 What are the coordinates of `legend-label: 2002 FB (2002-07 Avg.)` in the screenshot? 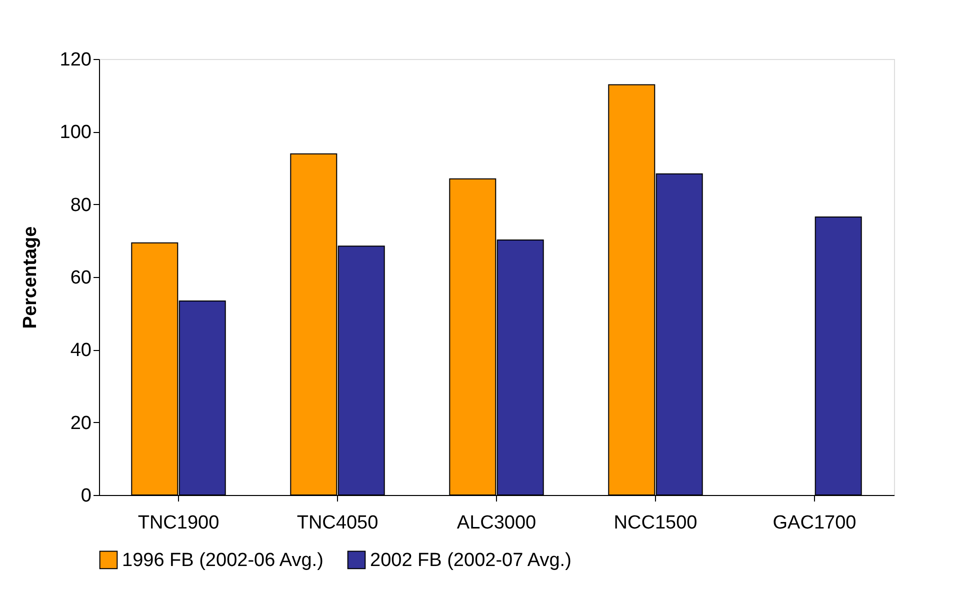 It's located at (471, 560).